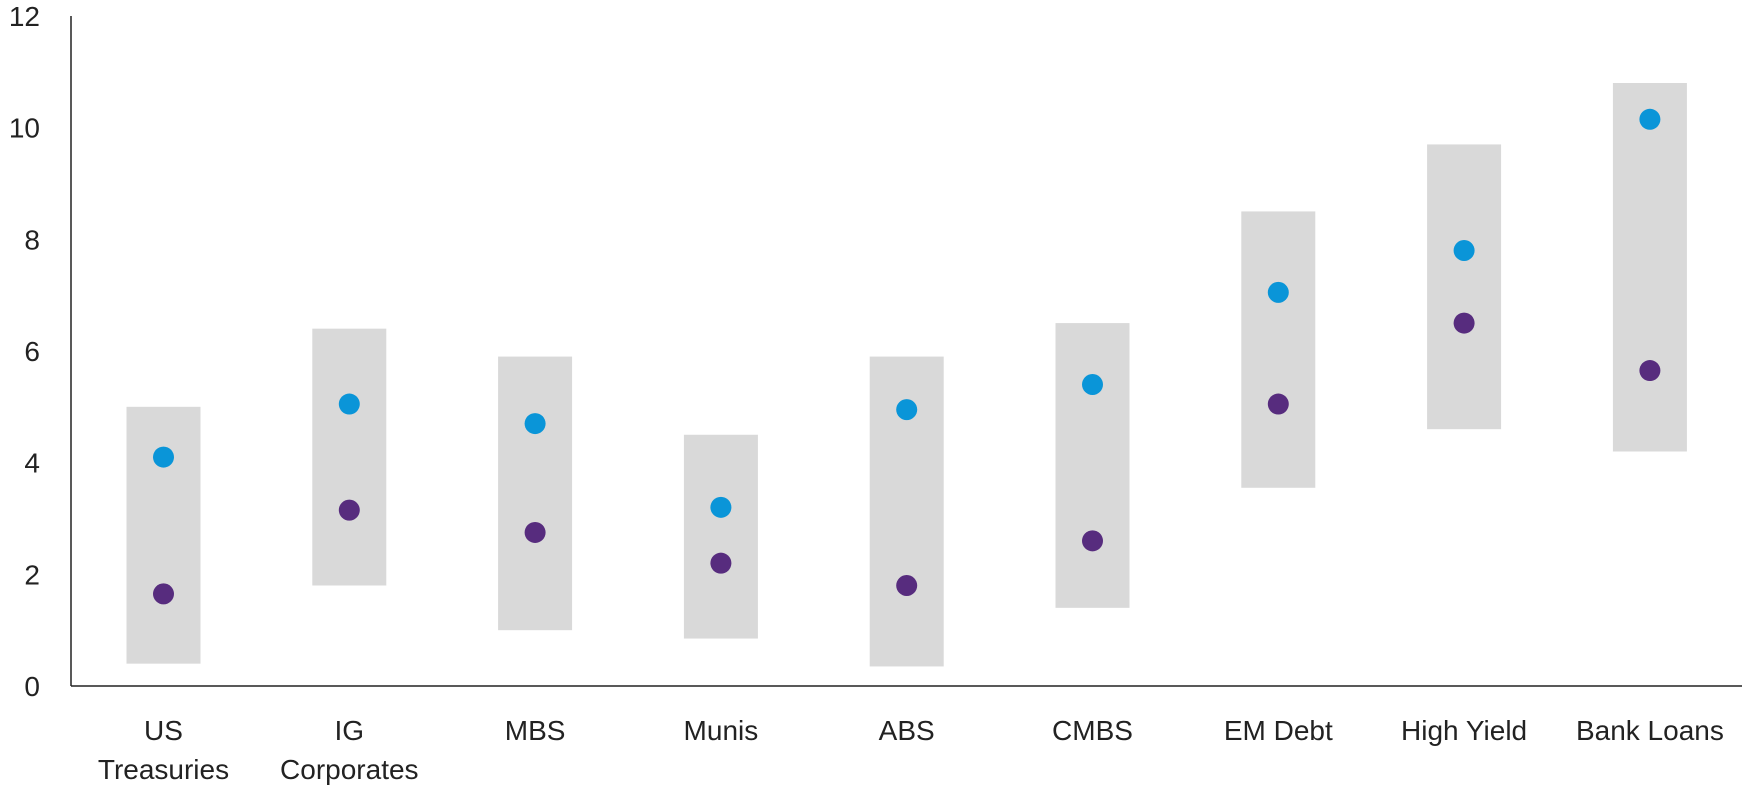 The width and height of the screenshot is (1742, 786). What do you see at coordinates (24, 128) in the screenshot?
I see `y-tick-label: 10` at bounding box center [24, 128].